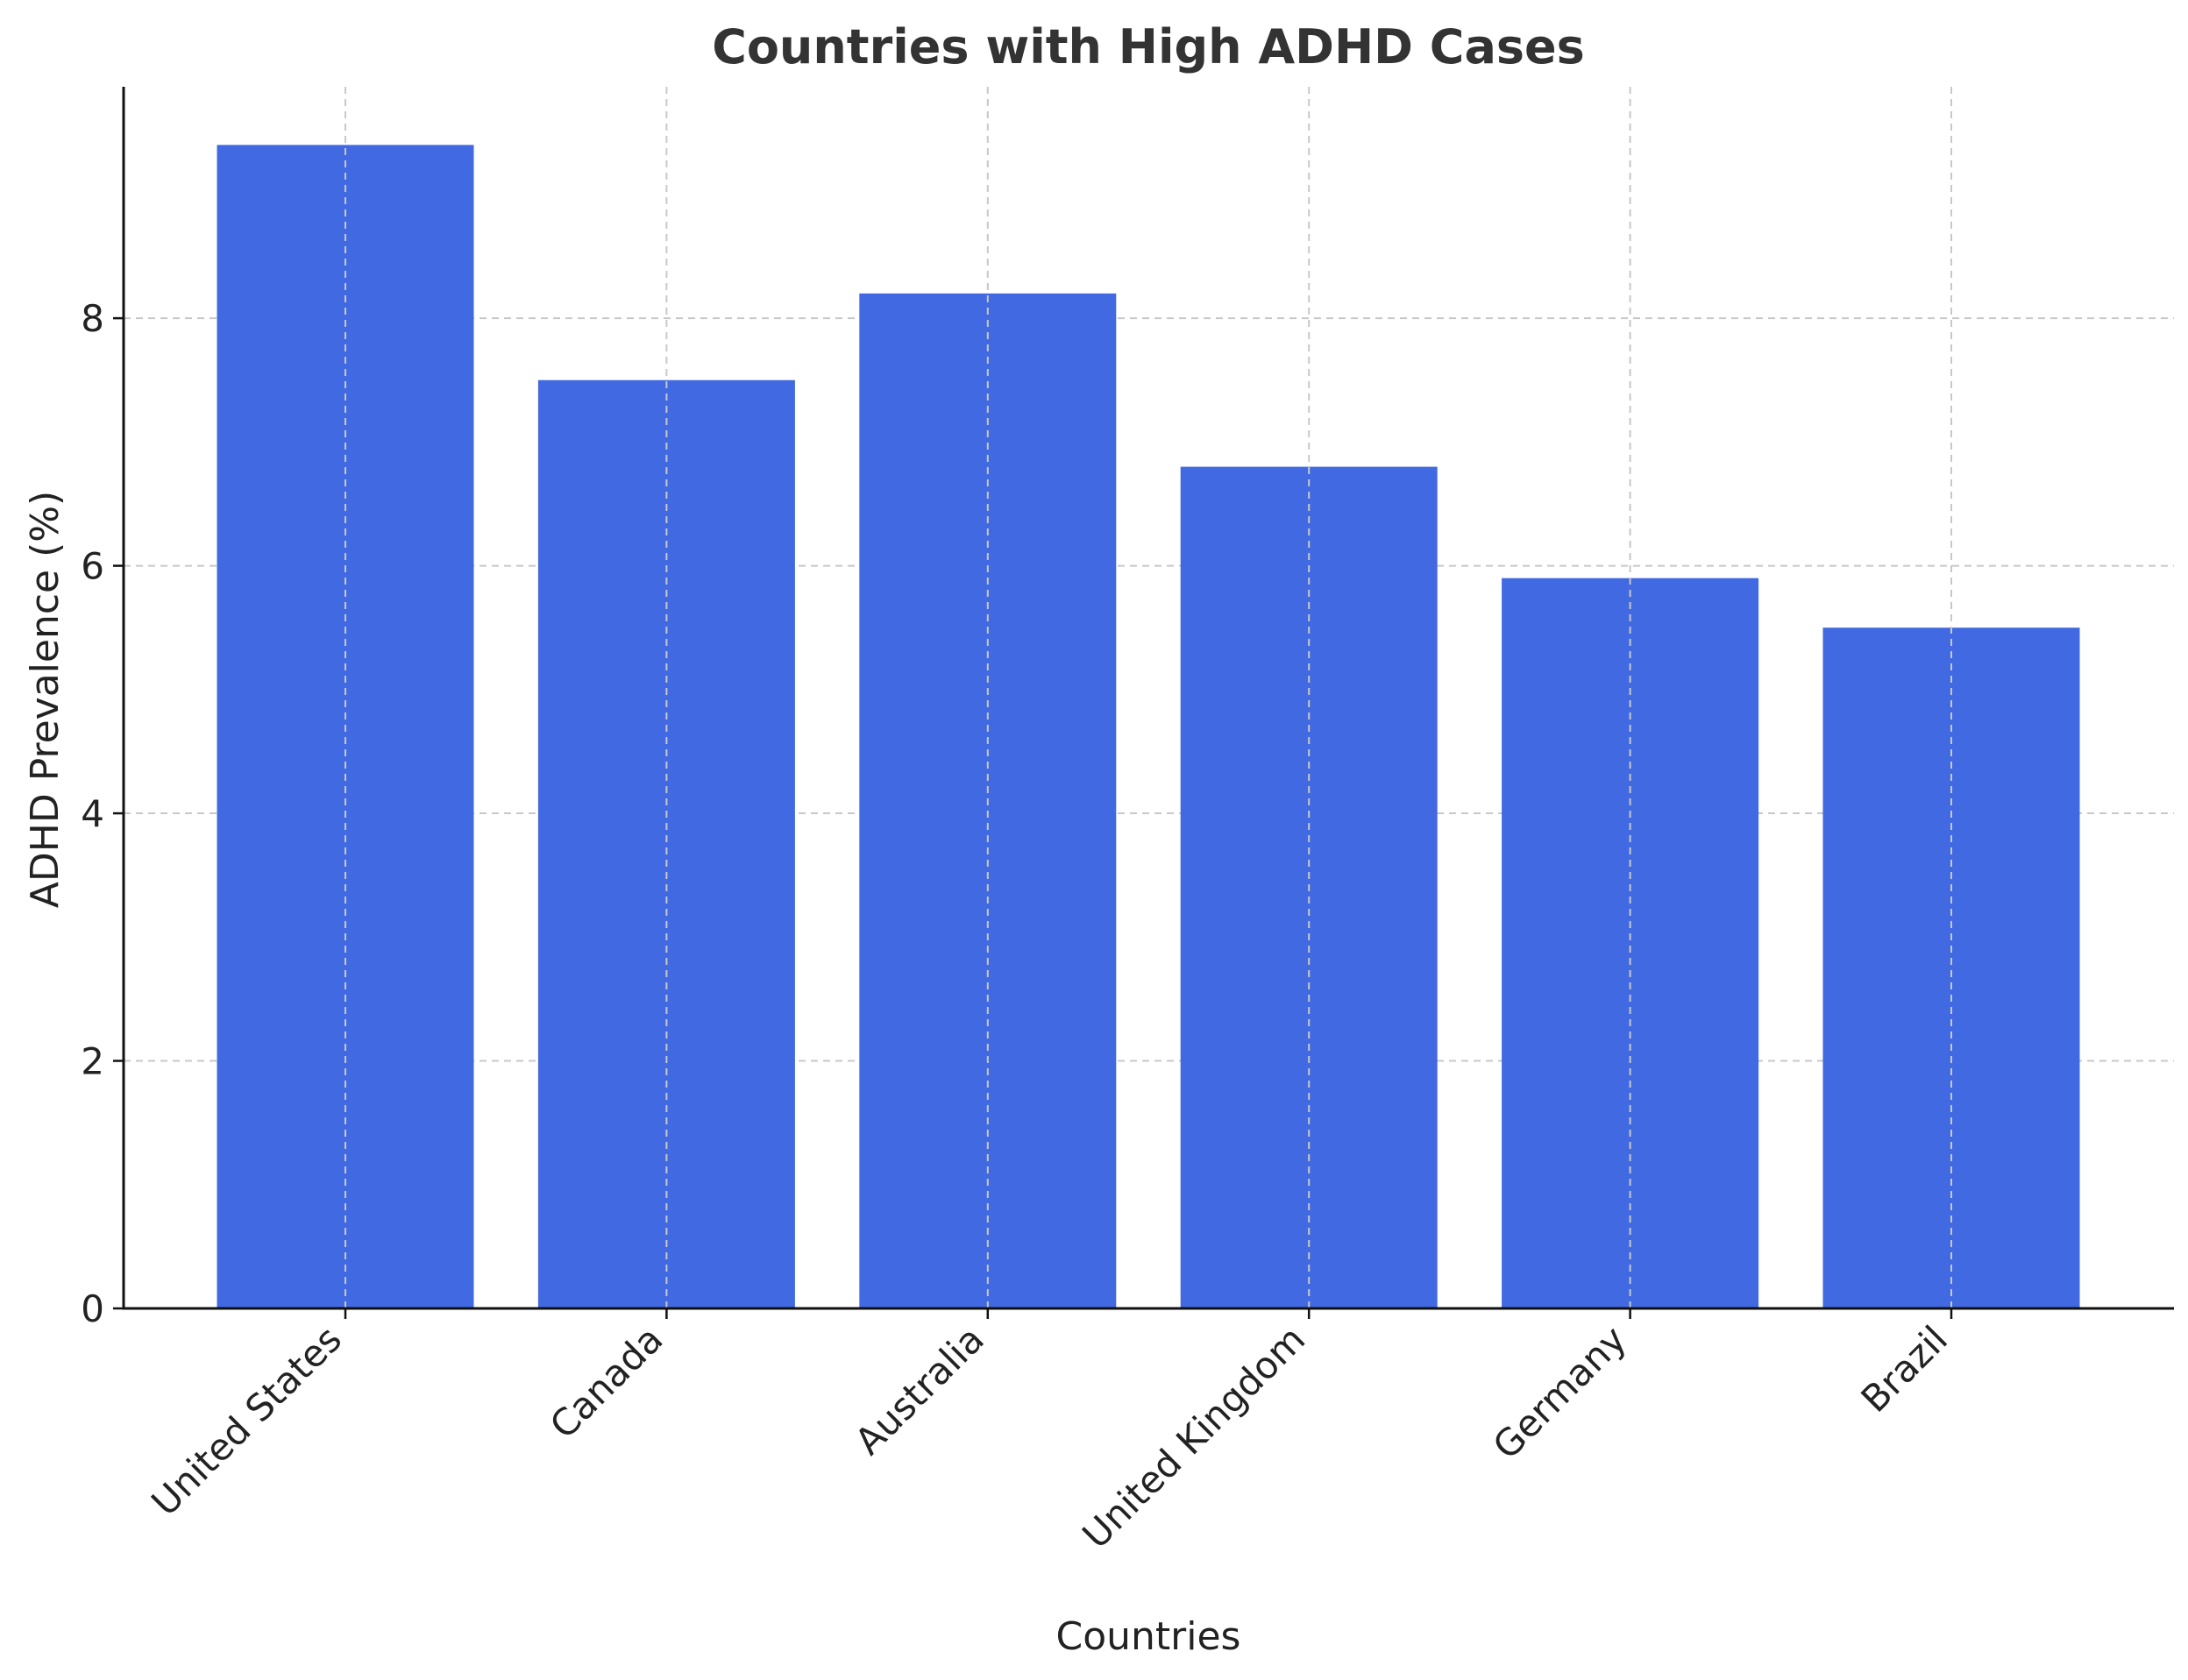 The height and width of the screenshot is (1680, 2188). What do you see at coordinates (1148, 1636) in the screenshot?
I see `x-axis-label: Countries` at bounding box center [1148, 1636].